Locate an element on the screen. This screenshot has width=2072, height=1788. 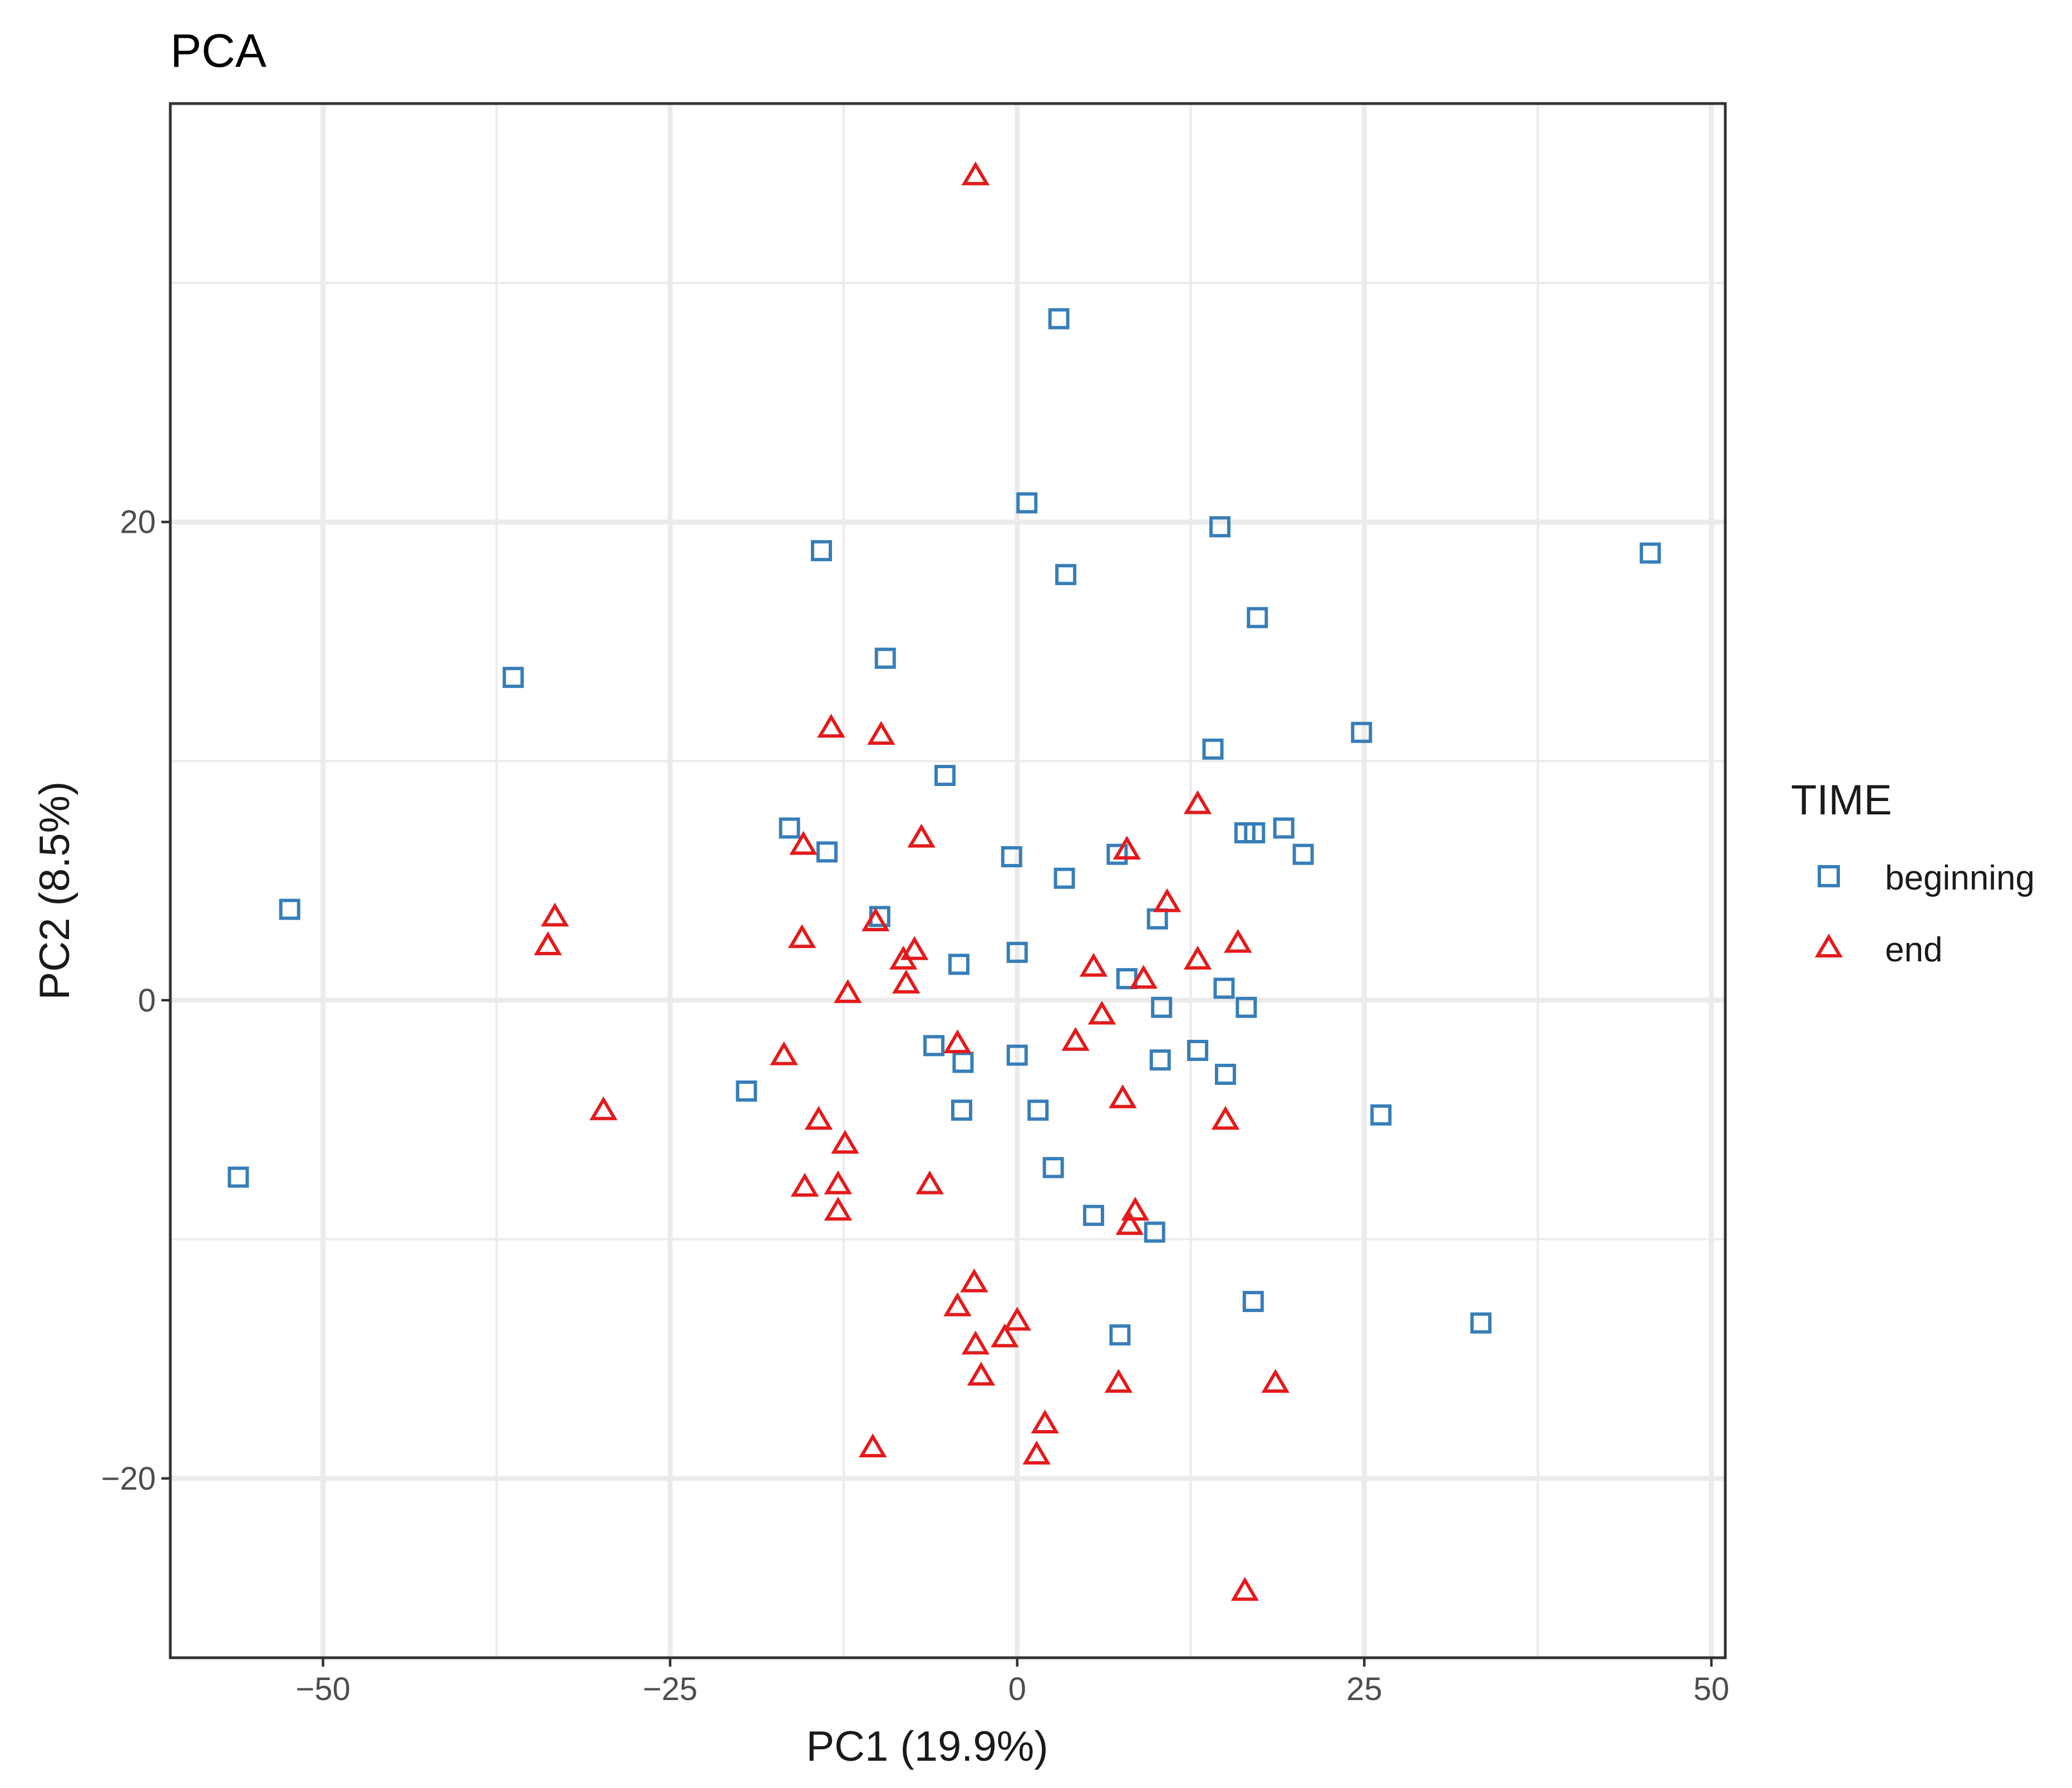
legend-square-icon is located at coordinates (1829, 876).